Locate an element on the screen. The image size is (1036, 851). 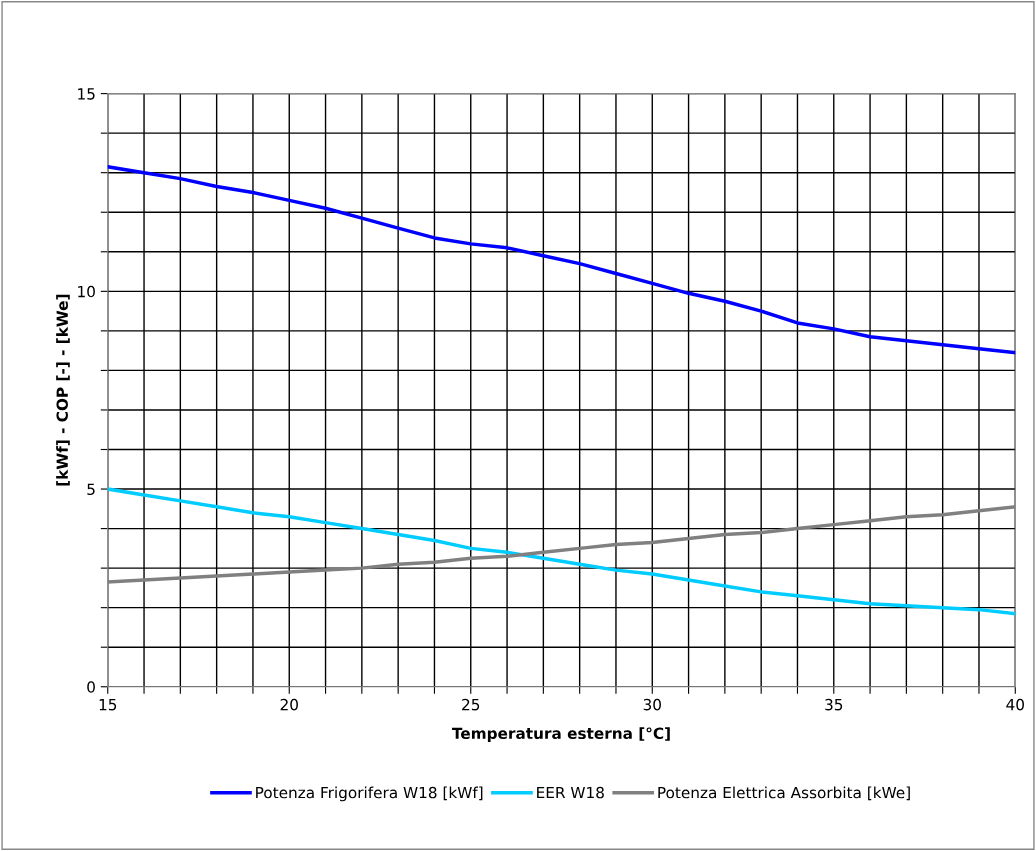
legend-label: Potenza Frigorifera W18 [kWf] is located at coordinates (369, 794).